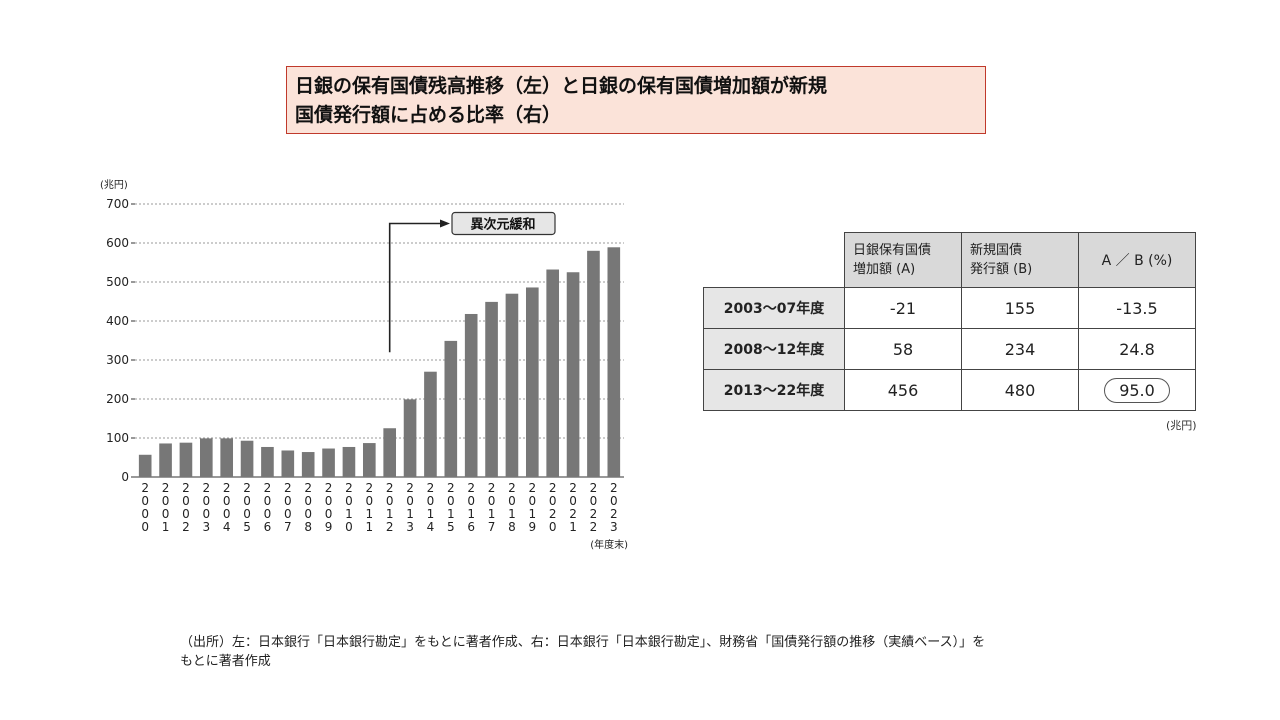 The height and width of the screenshot is (720, 1280). I want to click on y-tick-label: 0, so click(125, 477).